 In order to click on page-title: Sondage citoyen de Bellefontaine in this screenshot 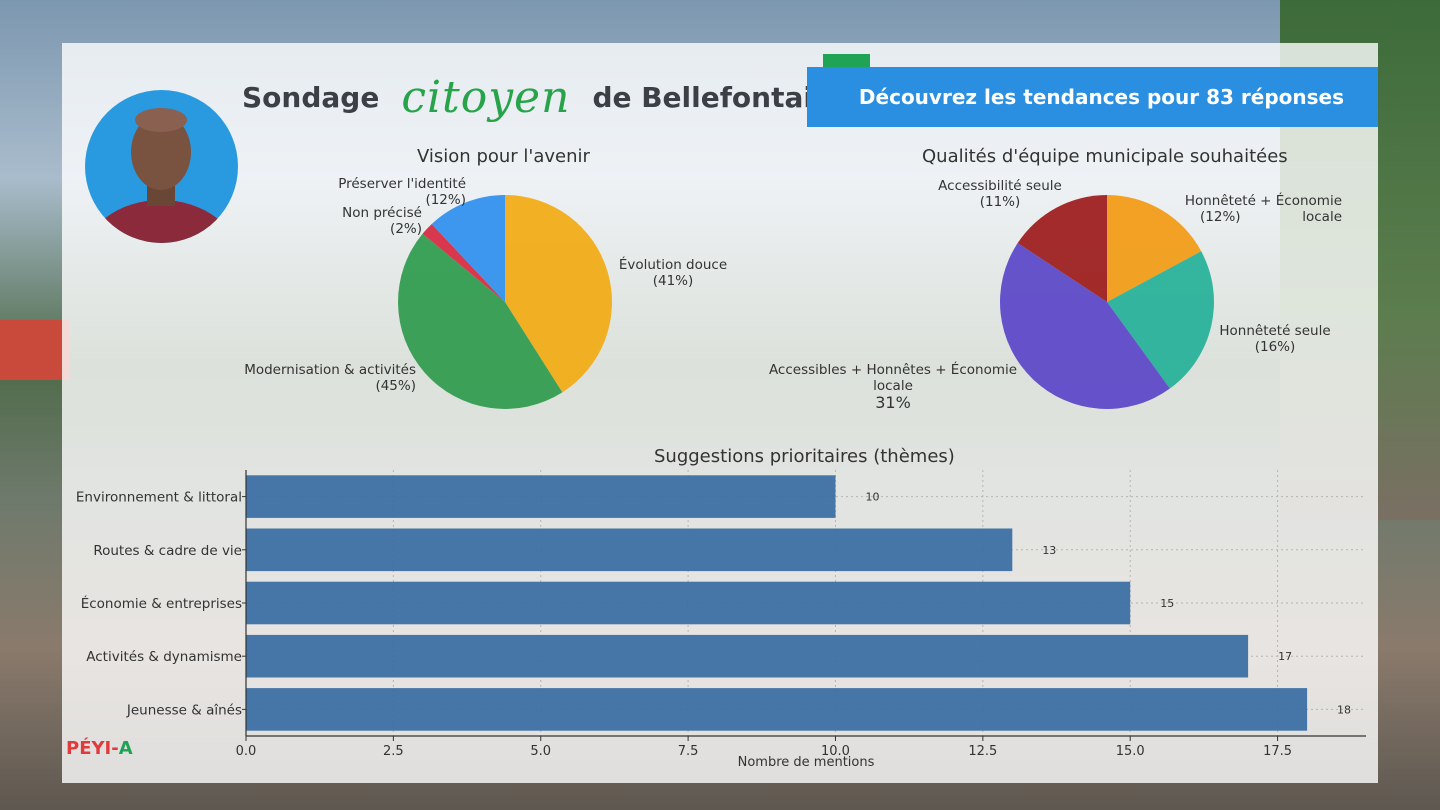, I will do `click(547, 97)`.